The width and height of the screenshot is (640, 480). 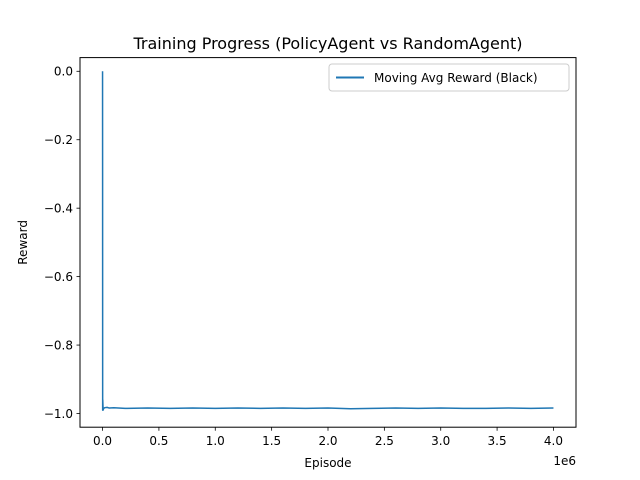 What do you see at coordinates (58, 208) in the screenshot?
I see `y-tick-label: −0.4` at bounding box center [58, 208].